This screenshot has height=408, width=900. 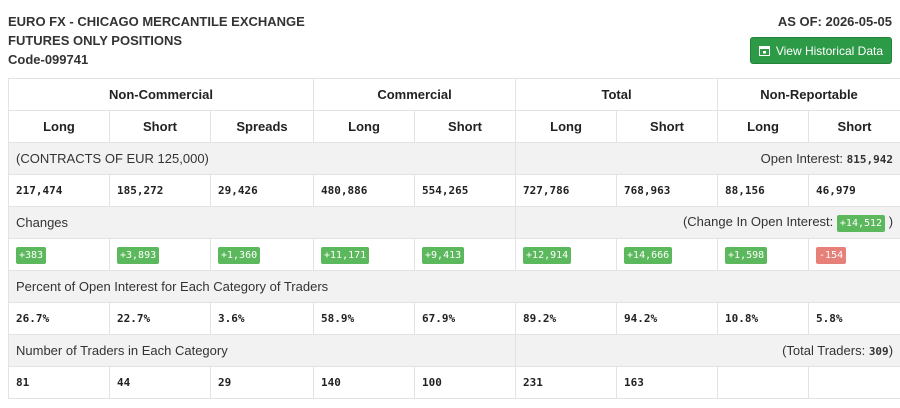 I want to click on position-cell: 768,963, so click(x=667, y=190).